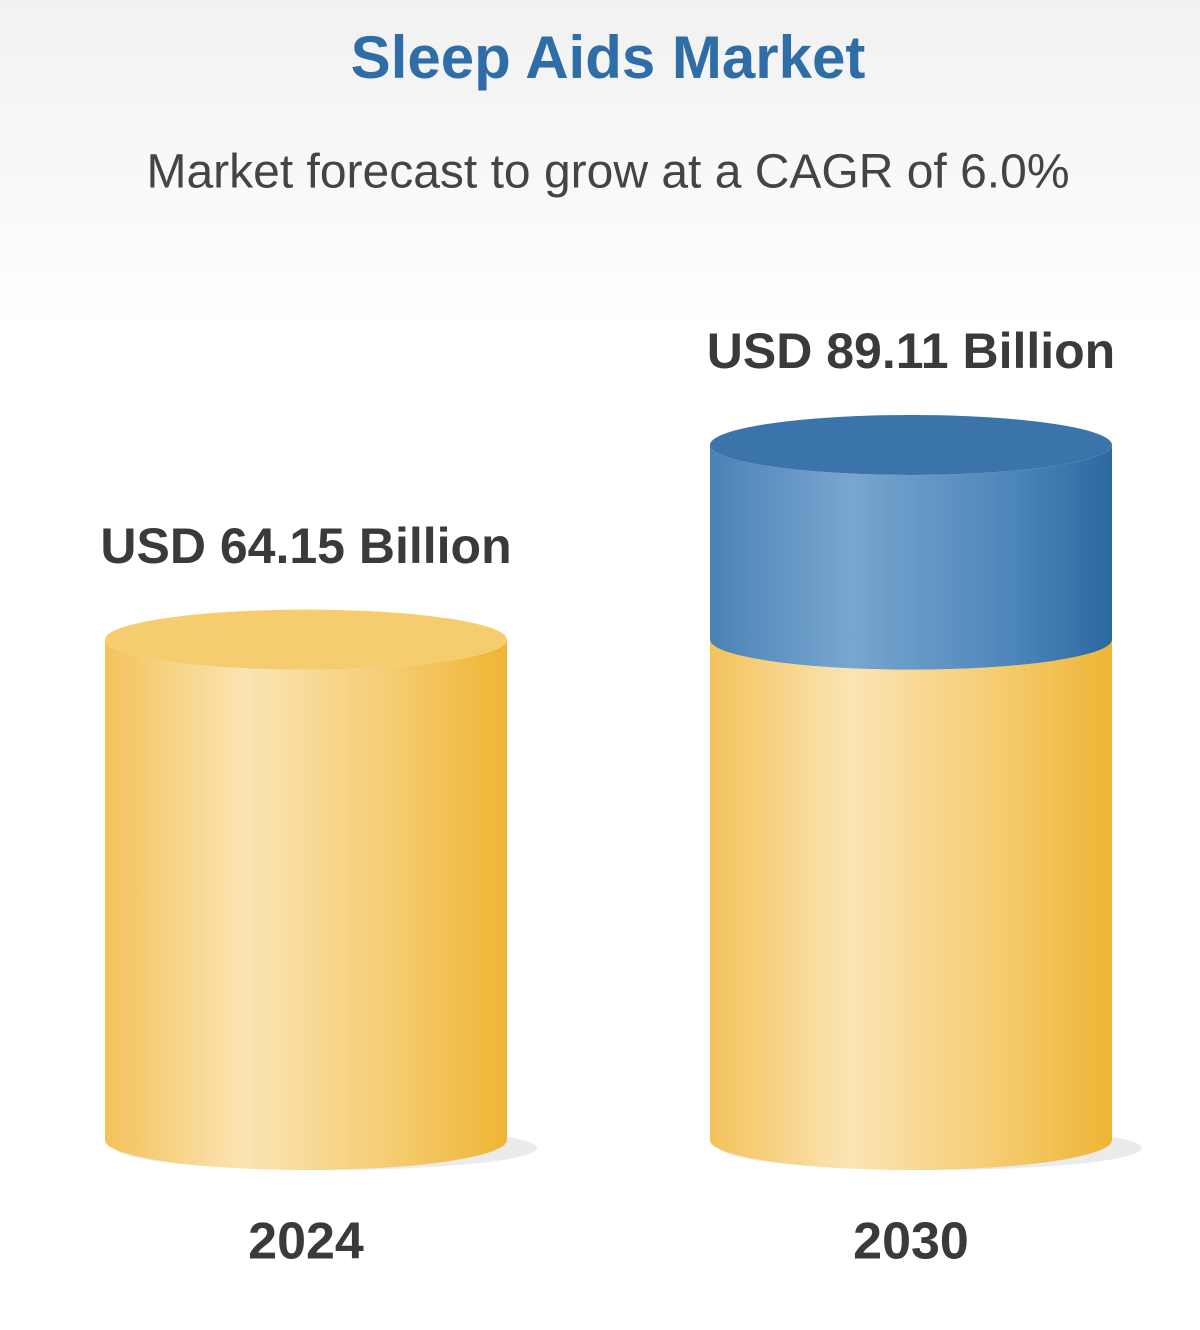 This screenshot has width=1200, height=1330. Describe the element at coordinates (608, 57) in the screenshot. I see `chart-title: Sleep Aids Market` at that location.